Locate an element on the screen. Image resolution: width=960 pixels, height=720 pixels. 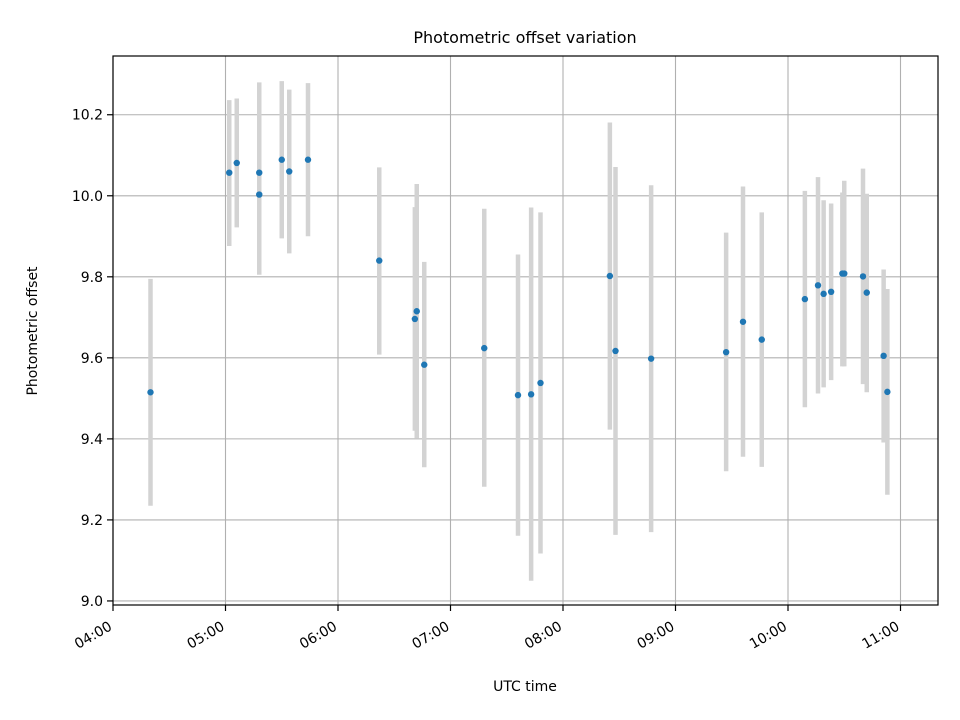
chart-title: Photometric offset variation is located at coordinates (524, 37).